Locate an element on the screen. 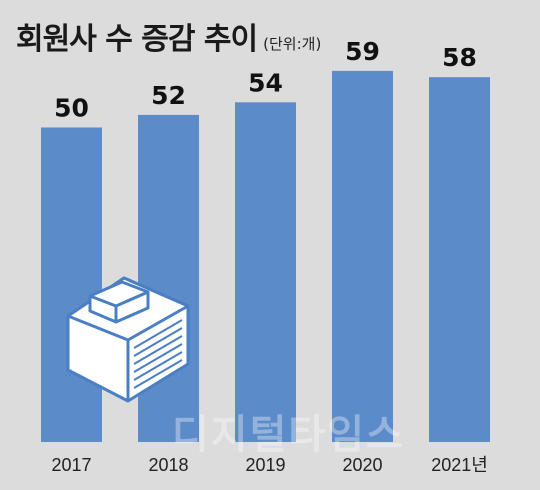 The height and width of the screenshot is (490, 540). bar-2020 is located at coordinates (362, 256).